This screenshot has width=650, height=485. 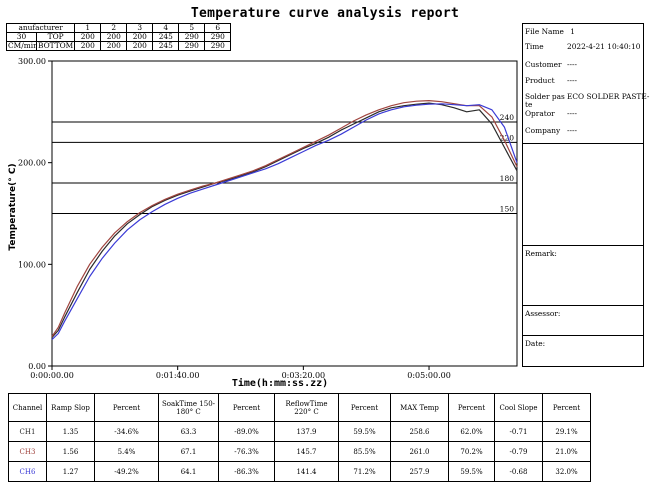 What do you see at coordinates (543, 130) in the screenshot?
I see `company-label: Company` at bounding box center [543, 130].